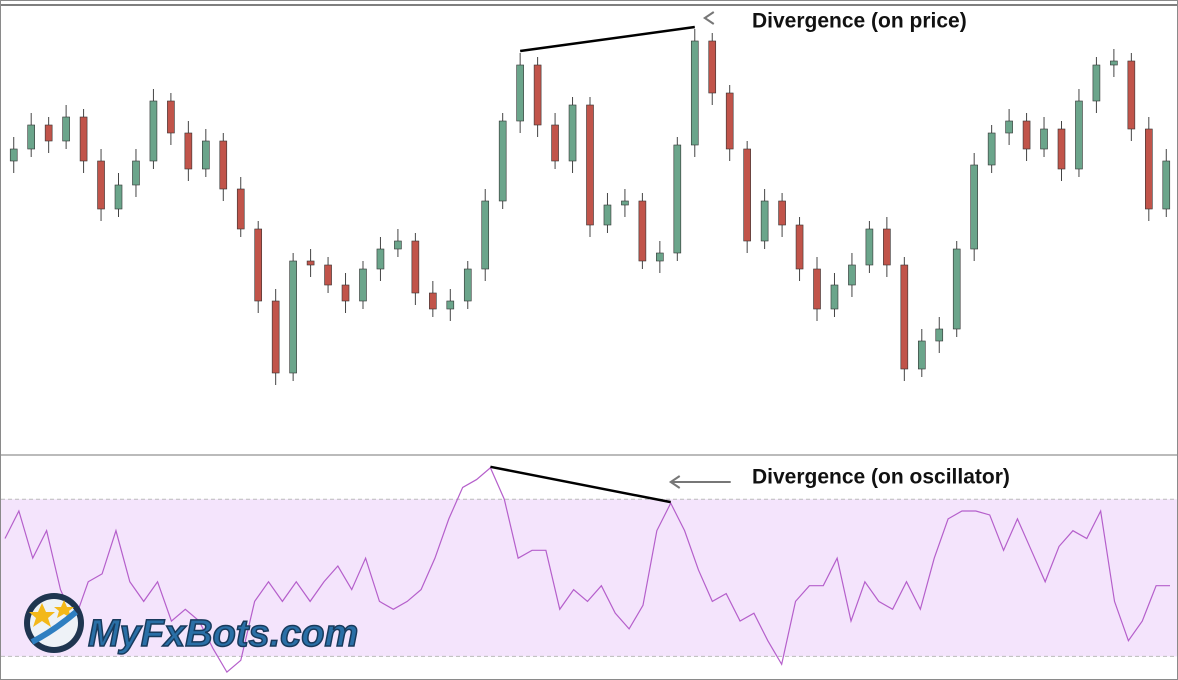  What do you see at coordinates (881, 477) in the screenshot?
I see `annotation: Divergence (on oscillator)` at bounding box center [881, 477].